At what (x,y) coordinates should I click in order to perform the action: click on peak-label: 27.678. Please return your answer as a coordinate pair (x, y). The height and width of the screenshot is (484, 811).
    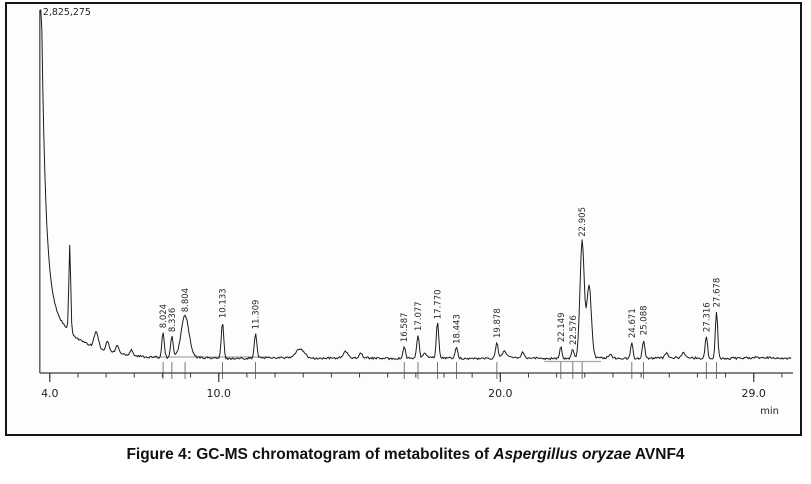
    Looking at the image, I should click on (717, 293).